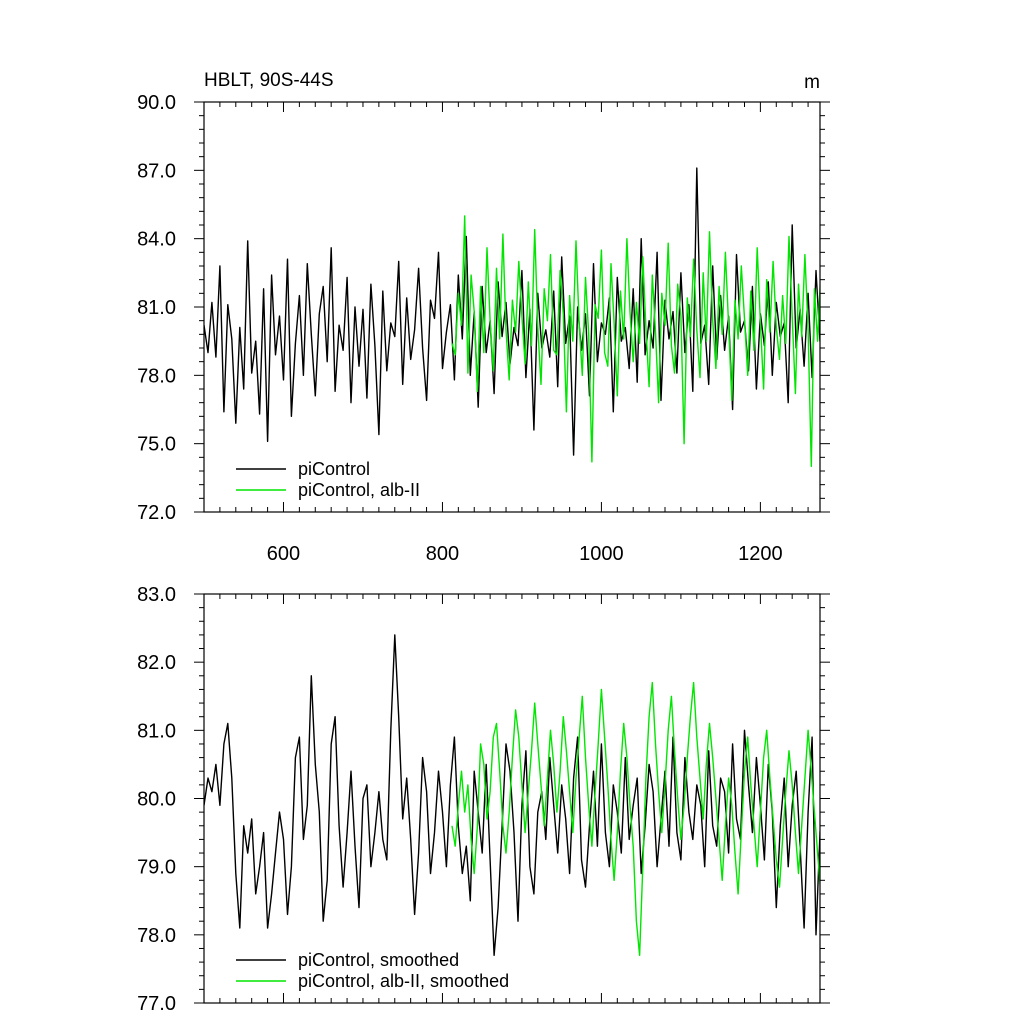 The image size is (1024, 1024). I want to click on units-label: m, so click(812, 82).